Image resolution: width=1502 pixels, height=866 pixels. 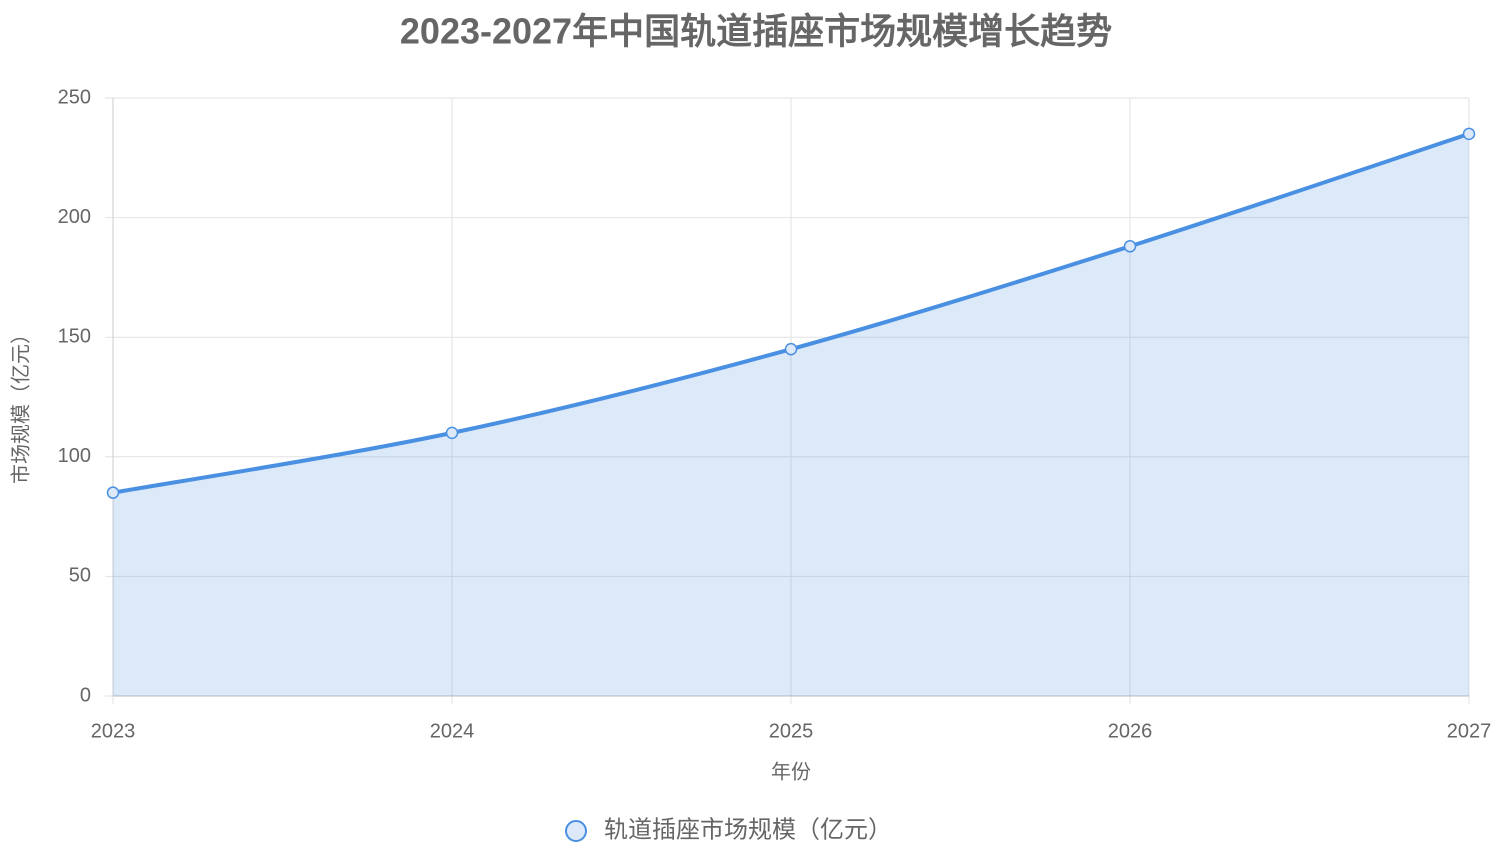 I want to click on x-tick-label: 2024, so click(x=452, y=731).